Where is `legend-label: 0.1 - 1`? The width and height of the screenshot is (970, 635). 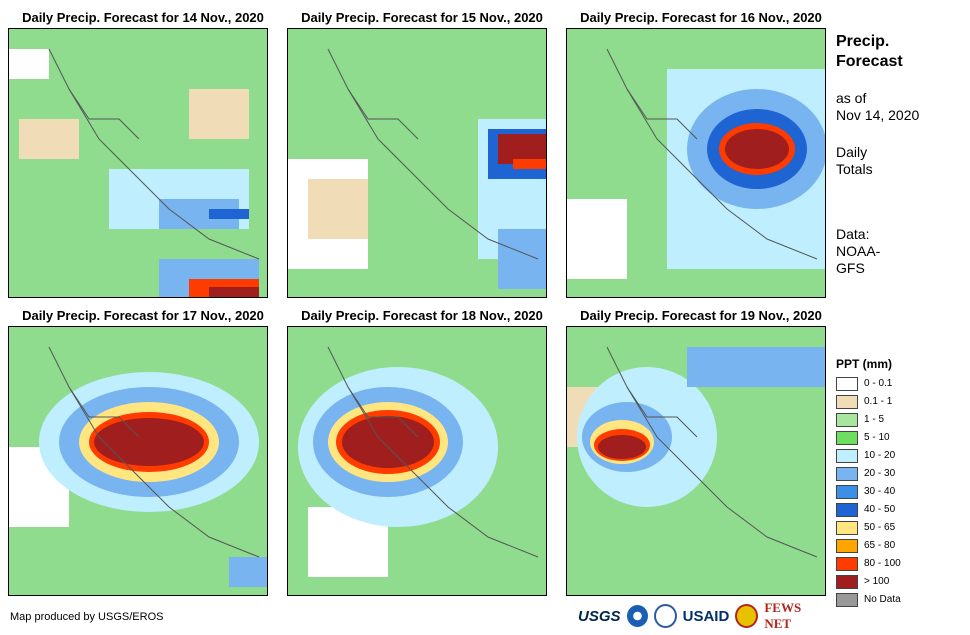 legend-label: 0.1 - 1 is located at coordinates (878, 401).